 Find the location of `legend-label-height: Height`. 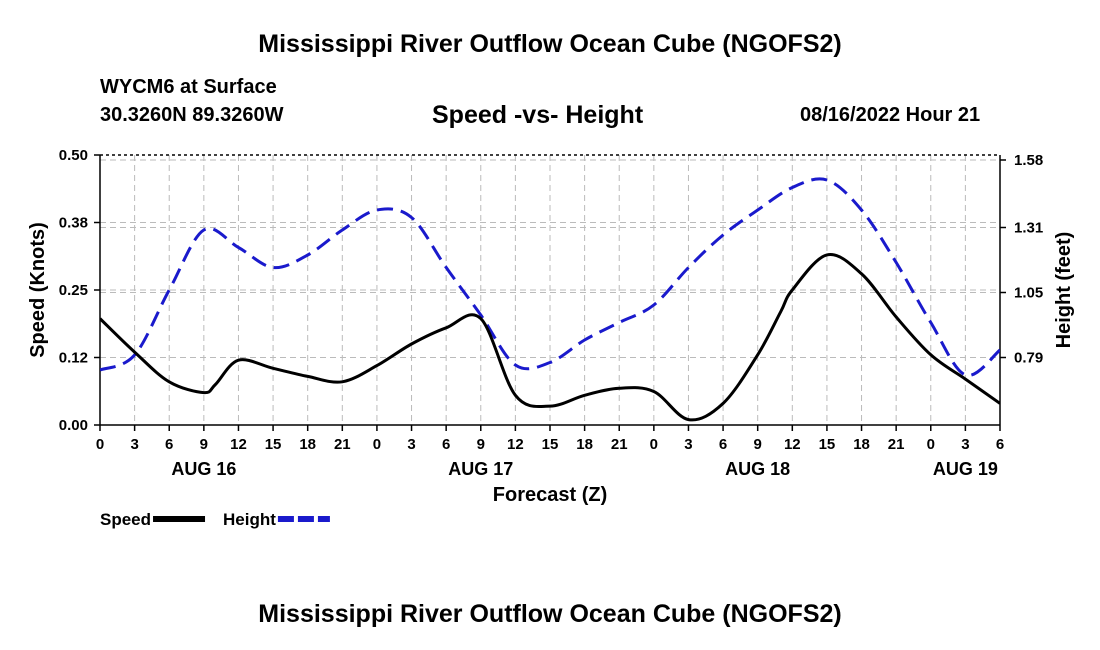

legend-label-height: Height is located at coordinates (249, 519).